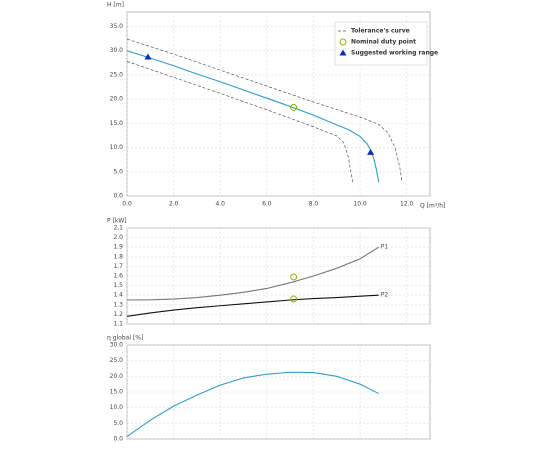 Image resolution: width=550 pixels, height=450 pixels. What do you see at coordinates (220, 204) in the screenshot?
I see `x-tick-label: 4.0` at bounding box center [220, 204].